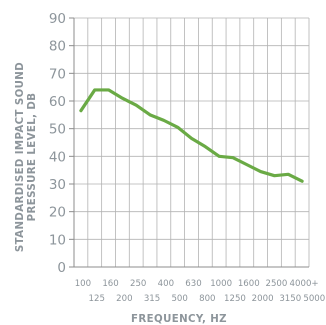  What do you see at coordinates (57, 102) in the screenshot?
I see `y-tick-label-60: 60` at bounding box center [57, 102].